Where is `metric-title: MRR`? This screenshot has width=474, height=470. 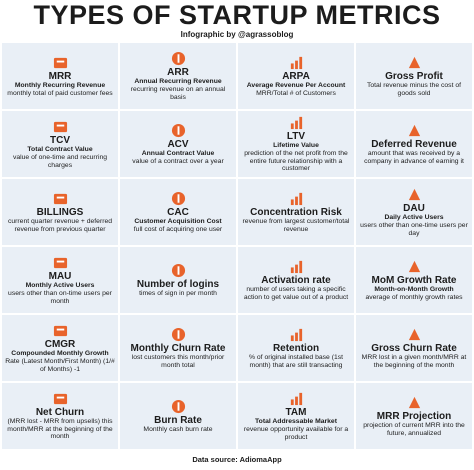 metric-title: MRR is located at coordinates (60, 76).